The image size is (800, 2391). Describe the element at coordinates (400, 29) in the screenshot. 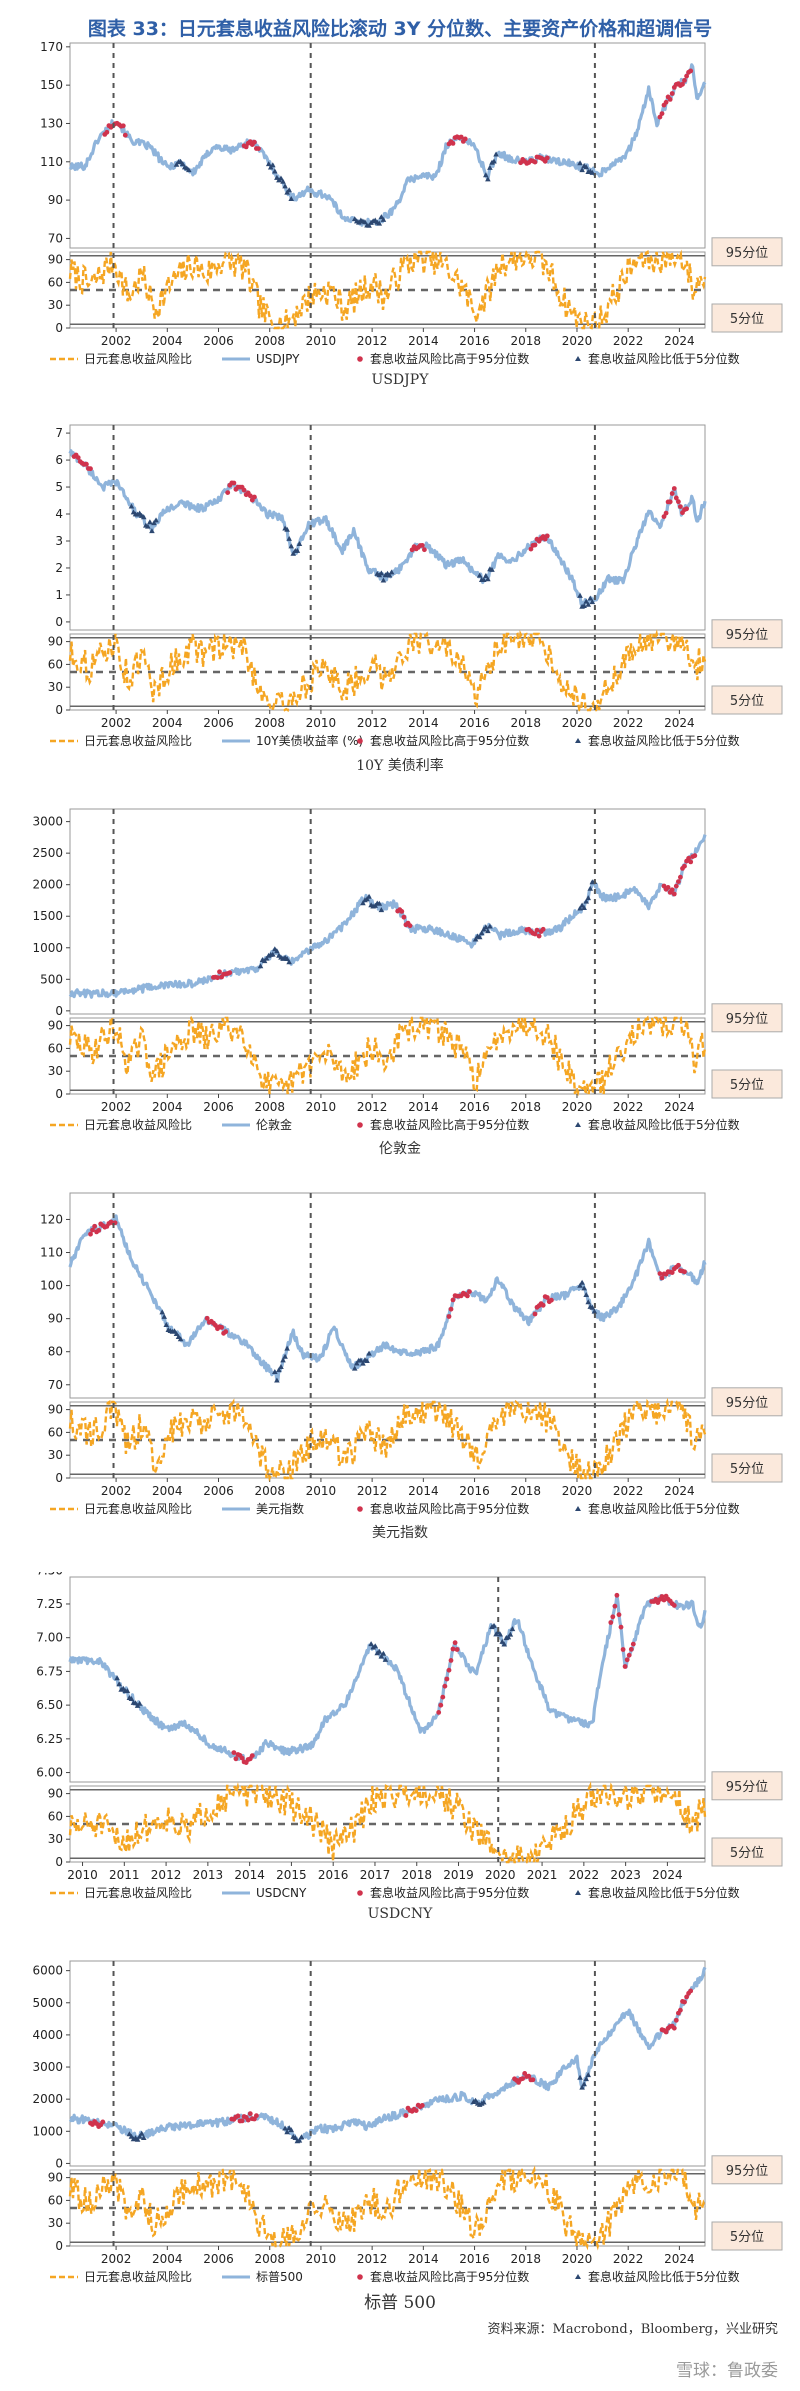

I see `figure-title: 图表 33：日元套息收益风险比滚动 3Y 分位数、主要资产价格和超调信号` at that location.